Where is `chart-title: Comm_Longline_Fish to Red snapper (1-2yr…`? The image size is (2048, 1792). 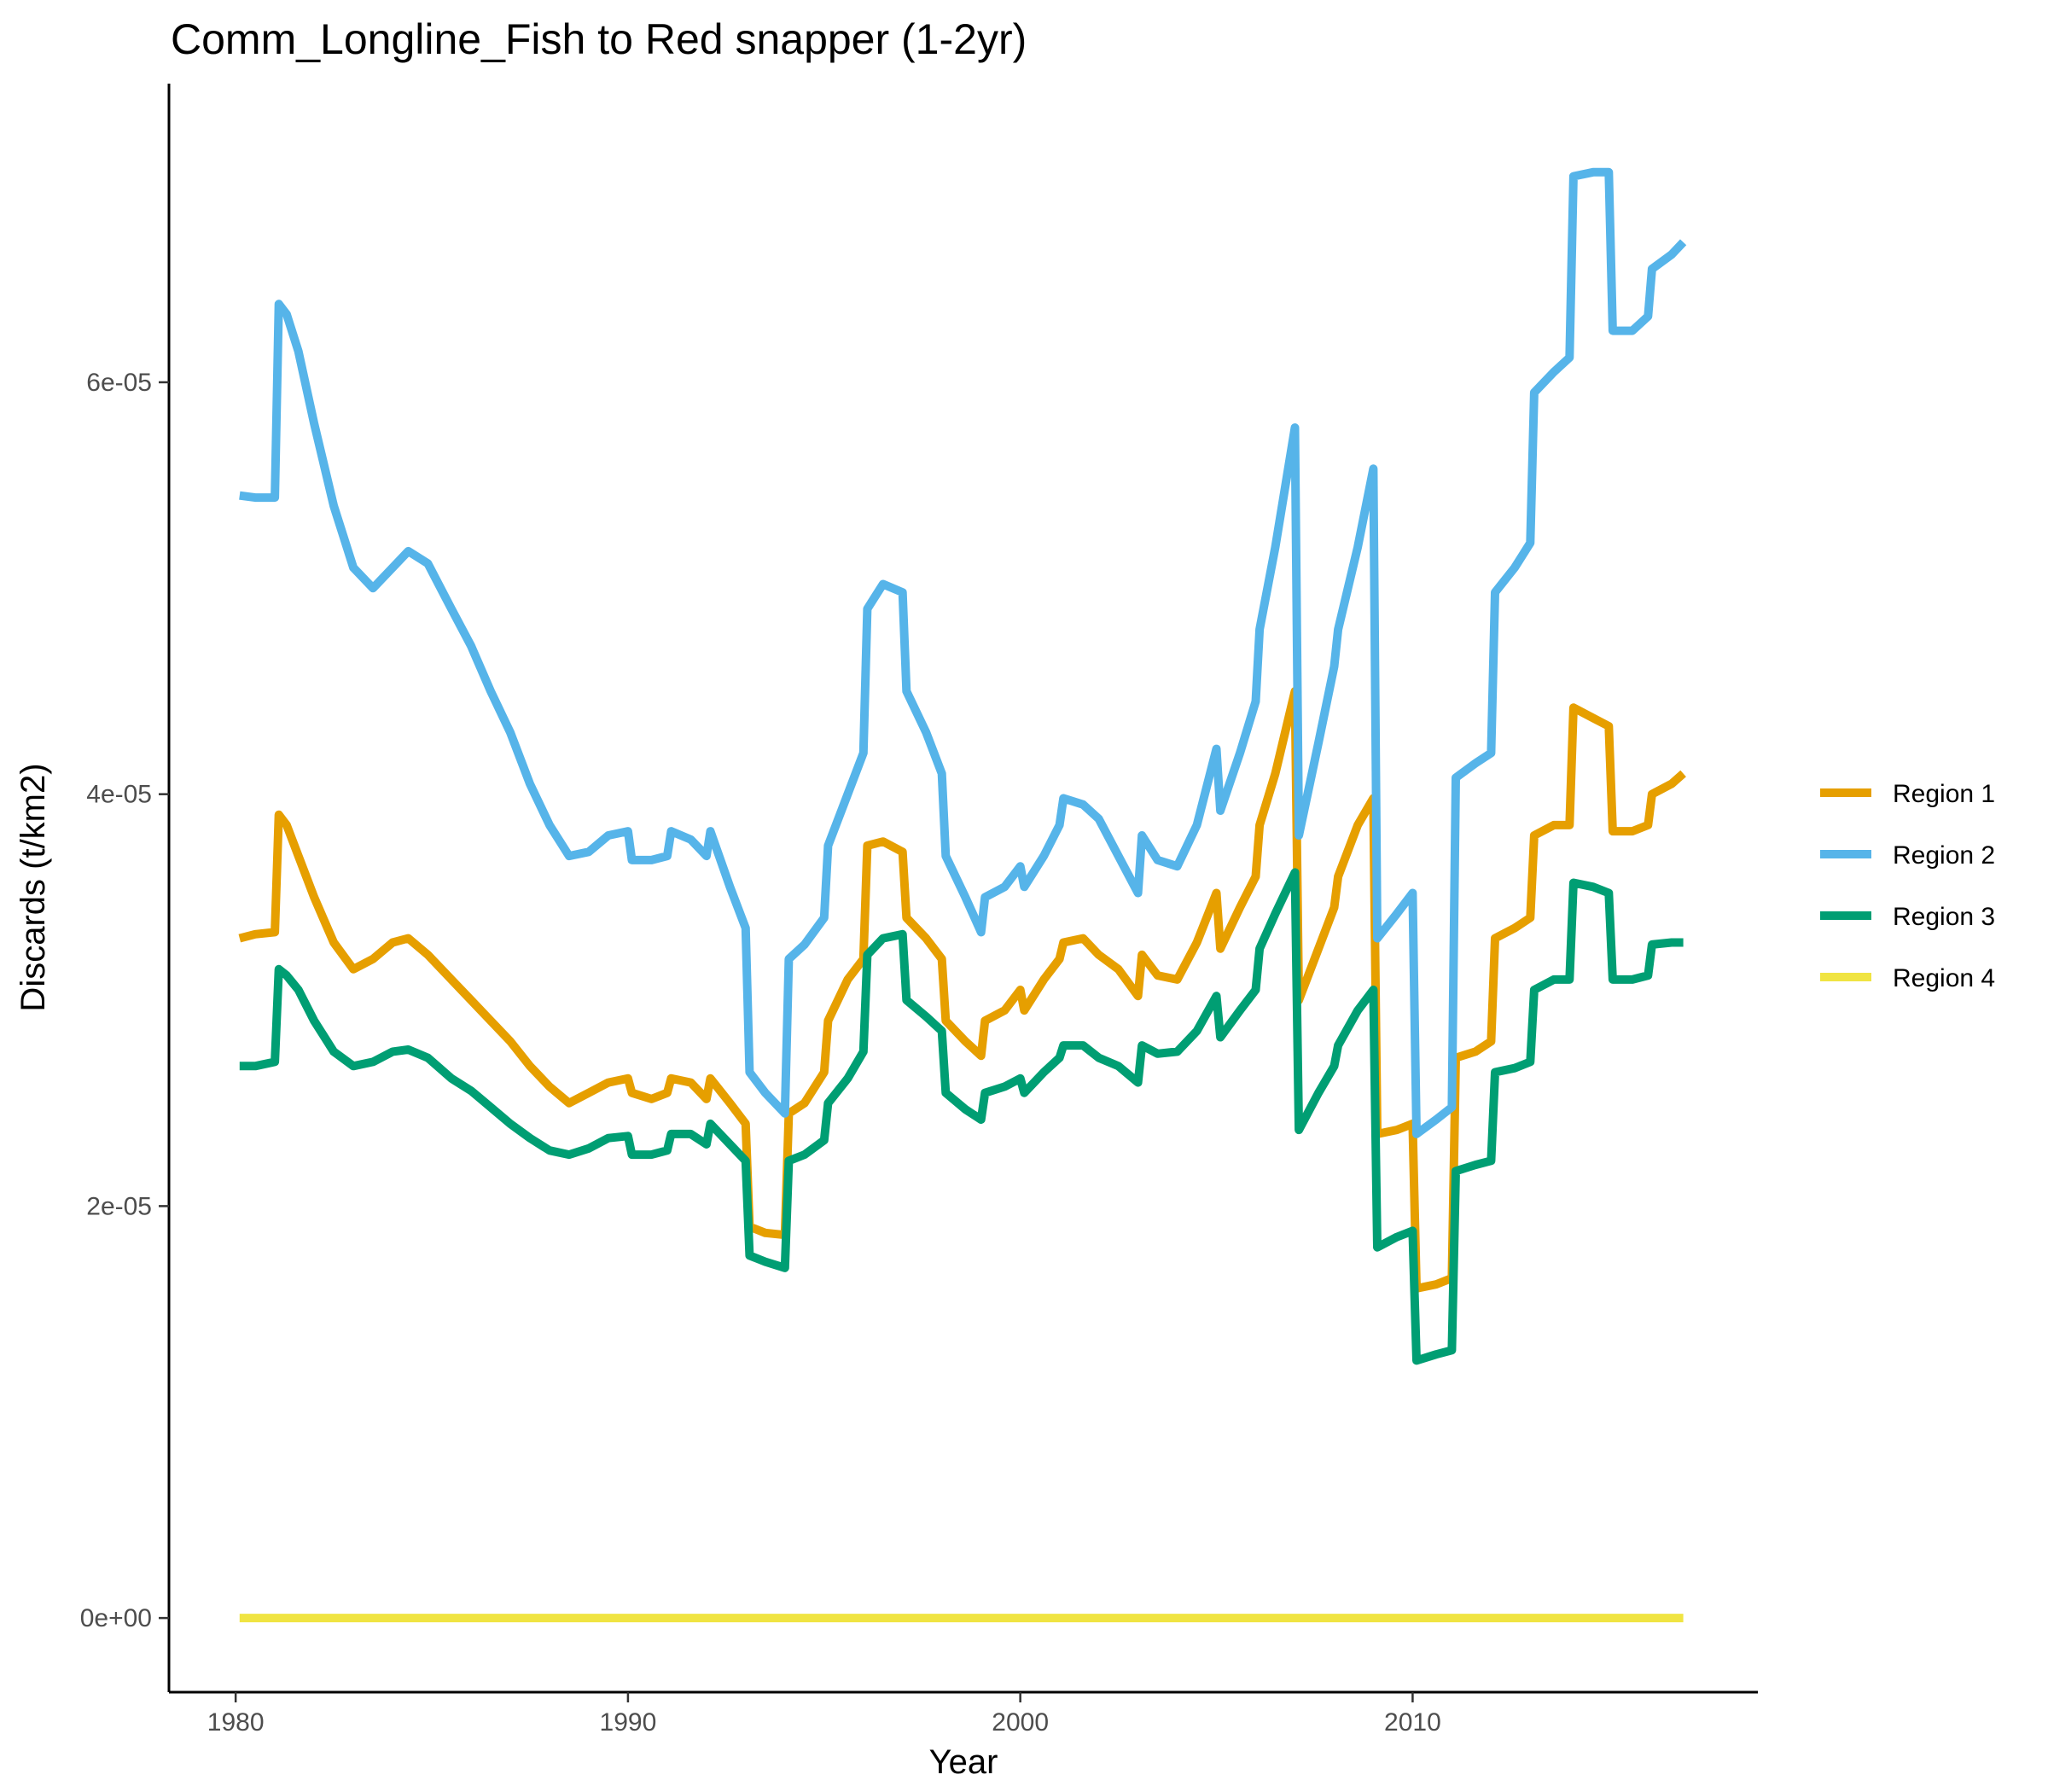 chart-title: Comm_Longline_Fish to Red snapper (1-2yr… is located at coordinates (599, 39).